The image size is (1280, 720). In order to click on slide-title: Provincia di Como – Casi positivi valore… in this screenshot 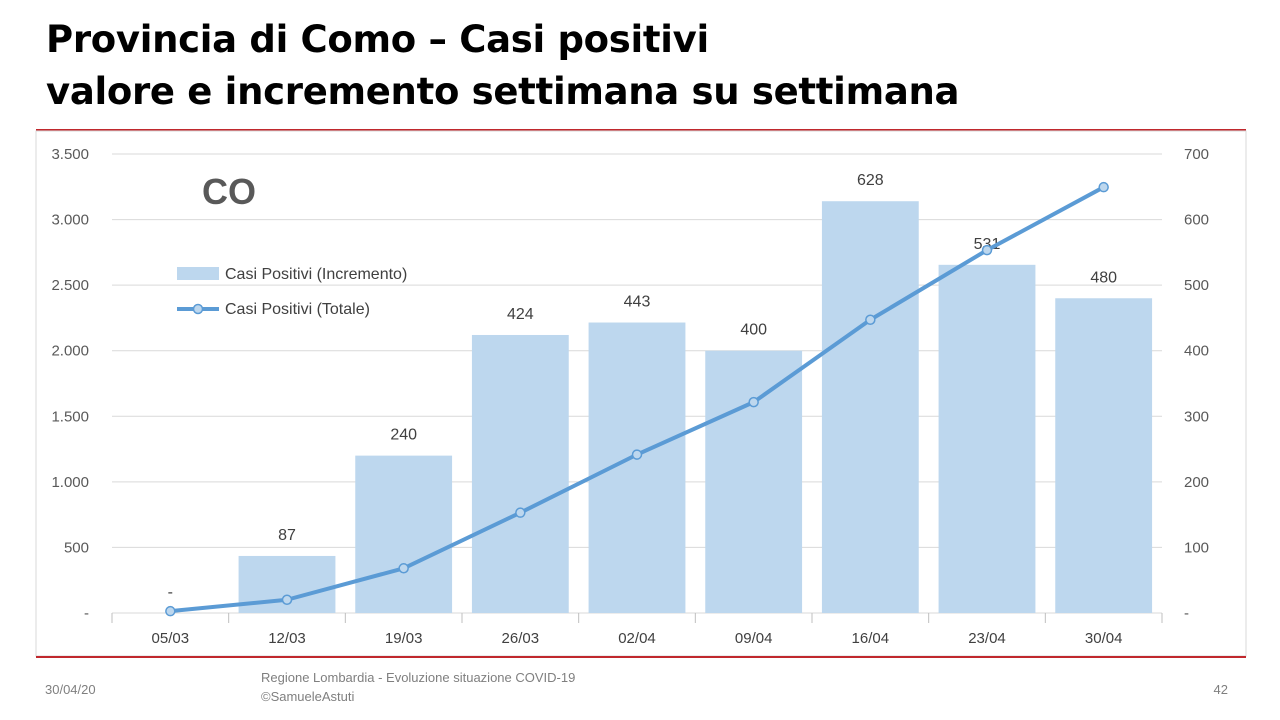, I will do `click(503, 66)`.